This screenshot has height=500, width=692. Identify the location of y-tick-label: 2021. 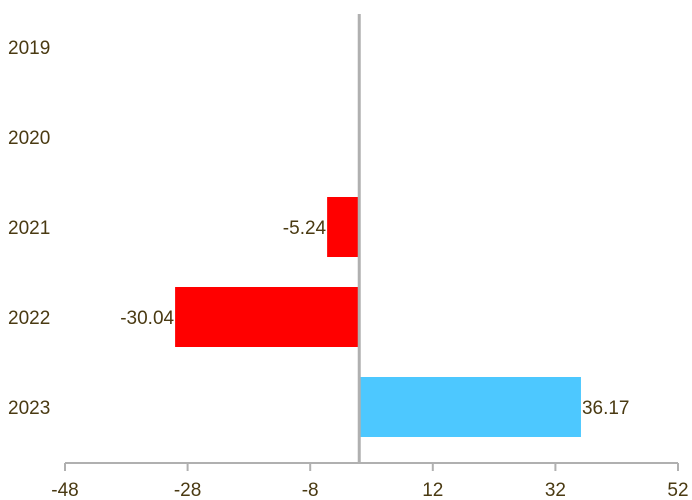
(29, 228).